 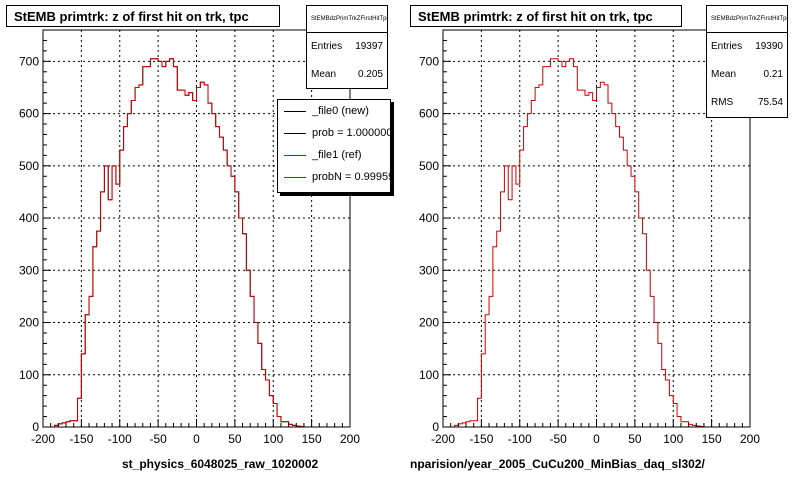 I want to click on right-stats-entries-row: Entries 19390, so click(x=747, y=47).